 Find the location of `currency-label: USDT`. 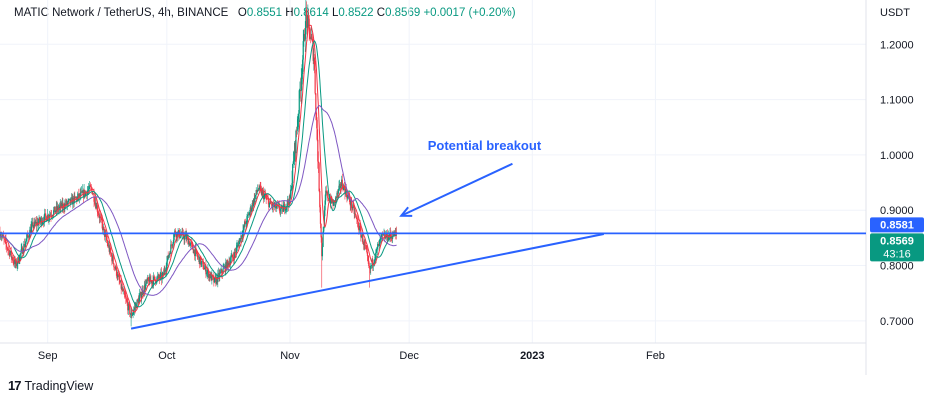

currency-label: USDT is located at coordinates (895, 13).